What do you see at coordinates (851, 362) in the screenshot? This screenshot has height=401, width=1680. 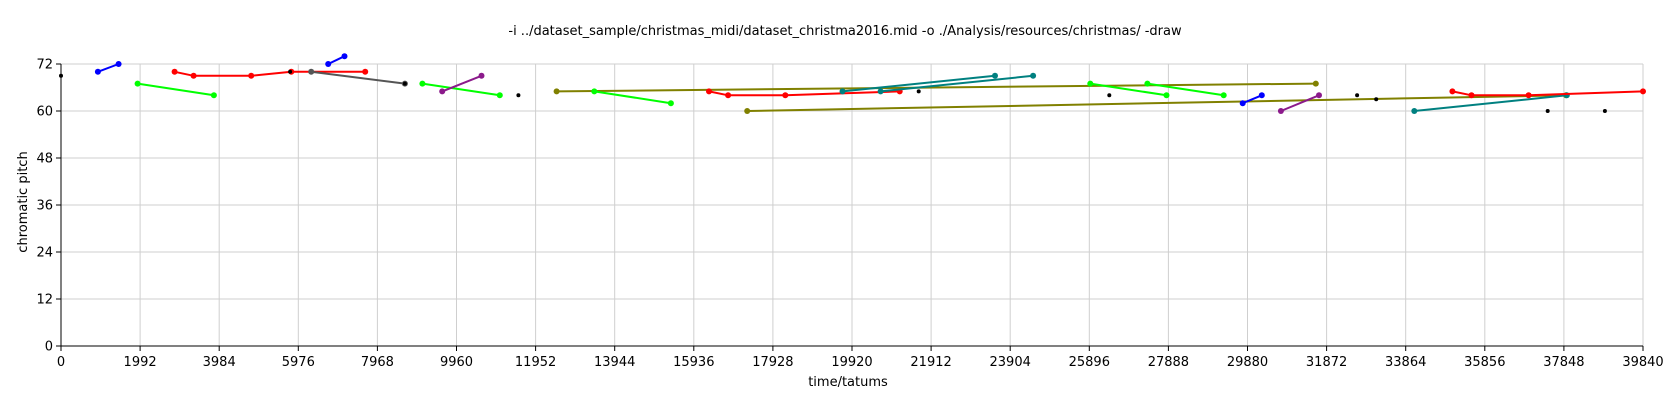 I see `x-tick-label: 19920` at bounding box center [851, 362].